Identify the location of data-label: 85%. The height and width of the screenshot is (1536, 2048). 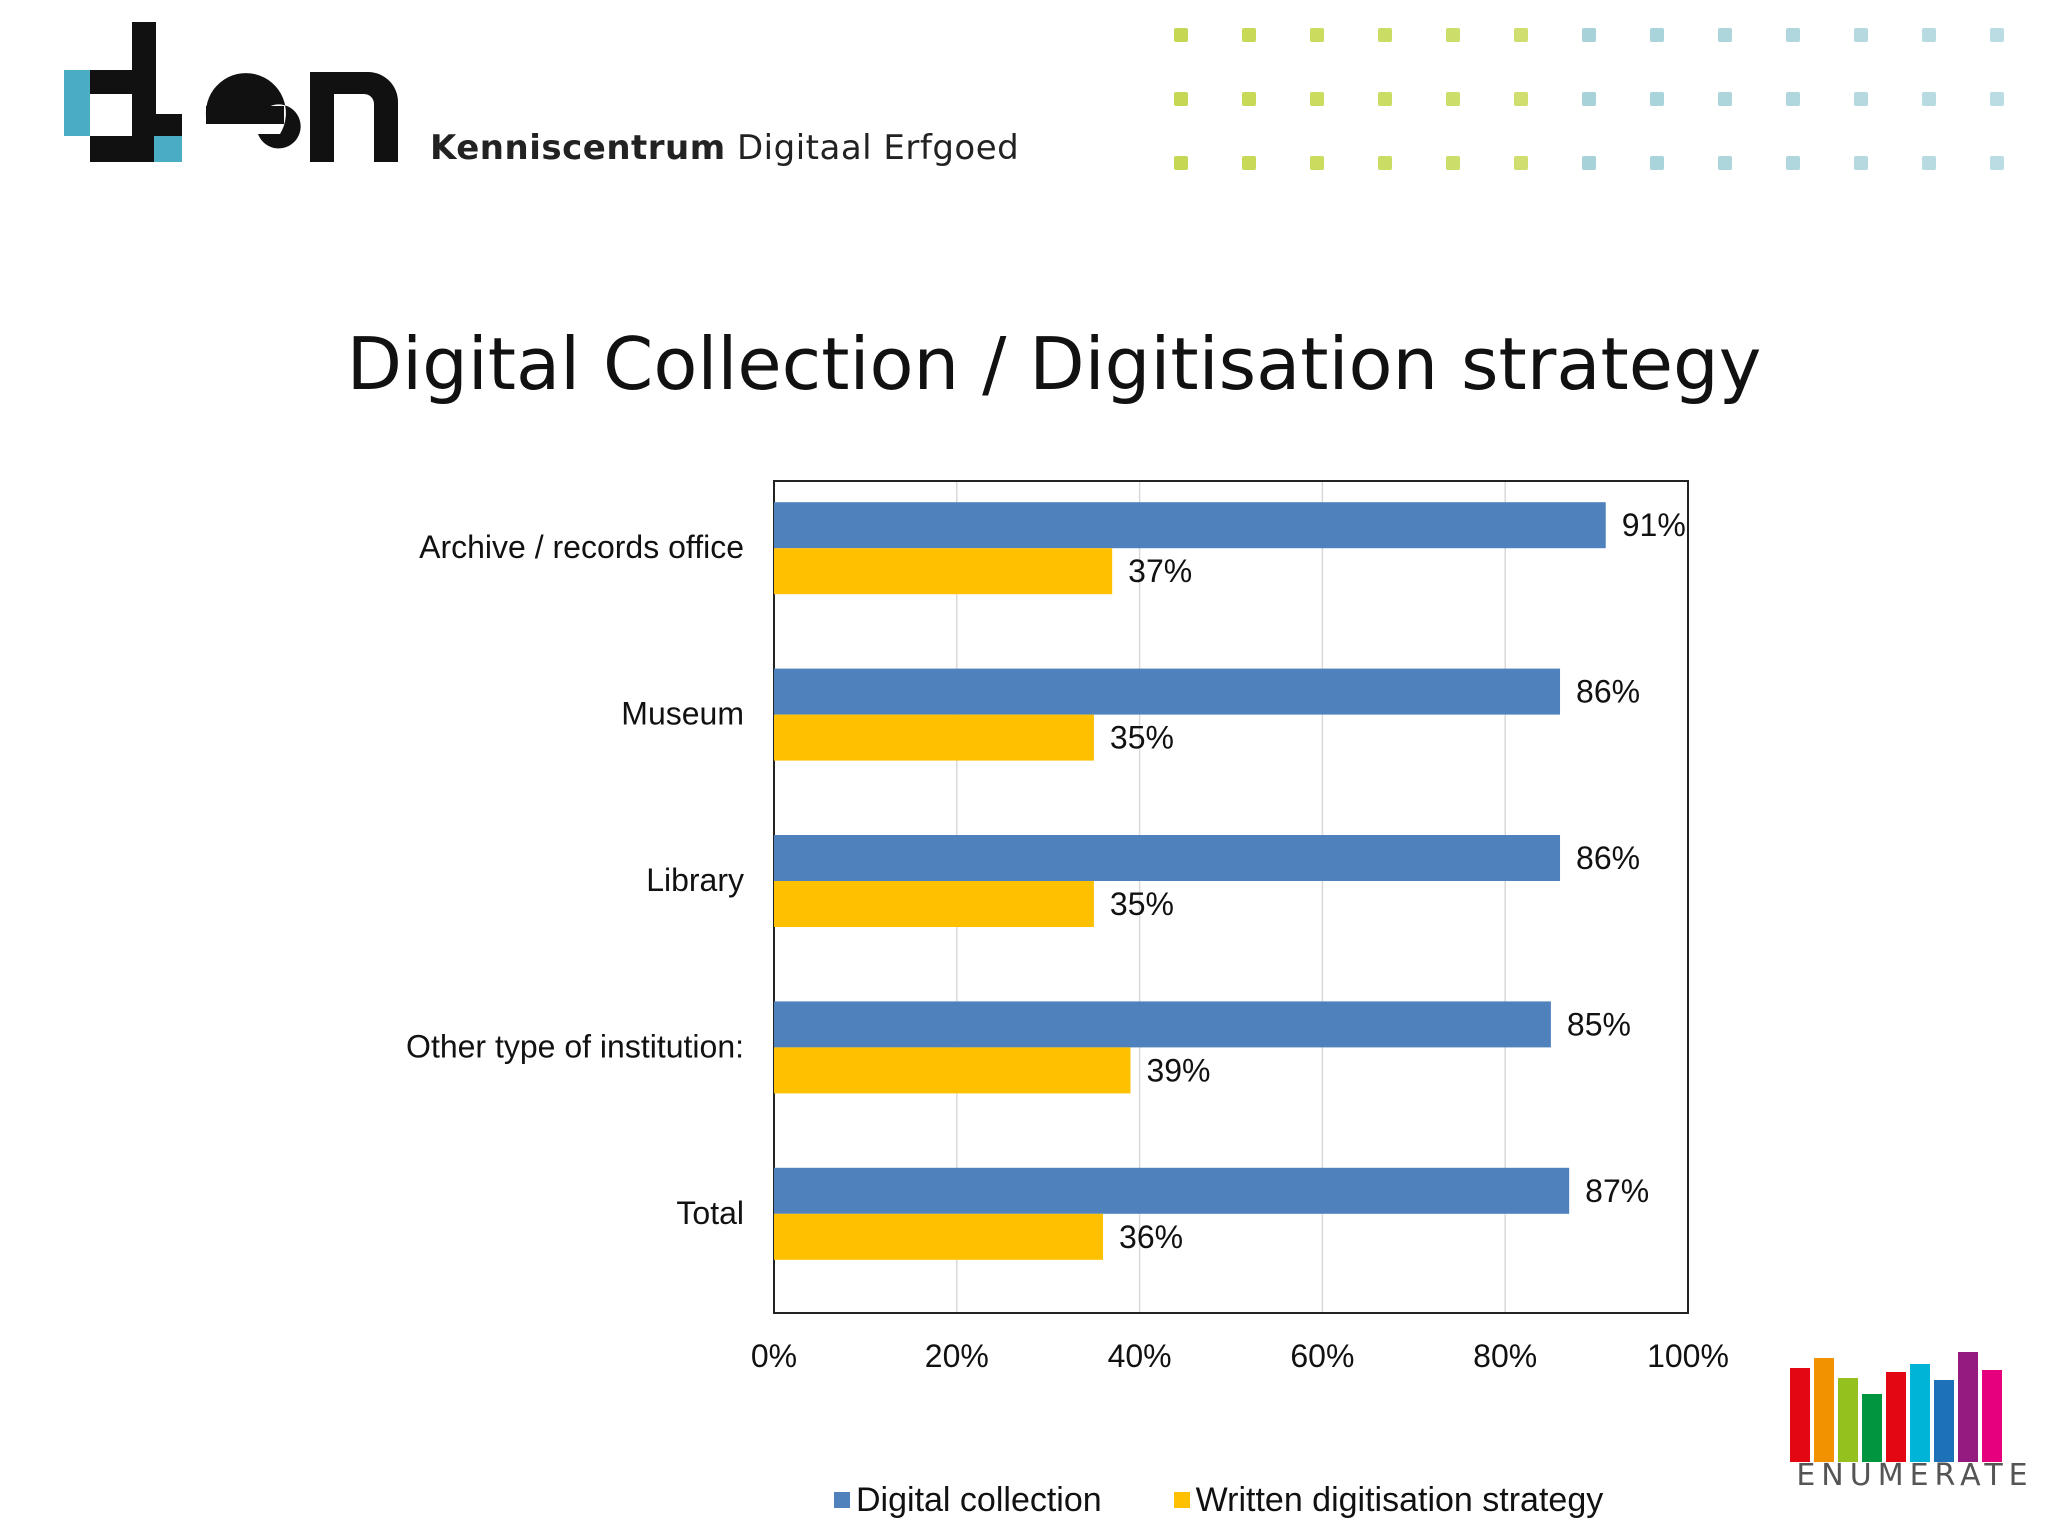
(1599, 1024).